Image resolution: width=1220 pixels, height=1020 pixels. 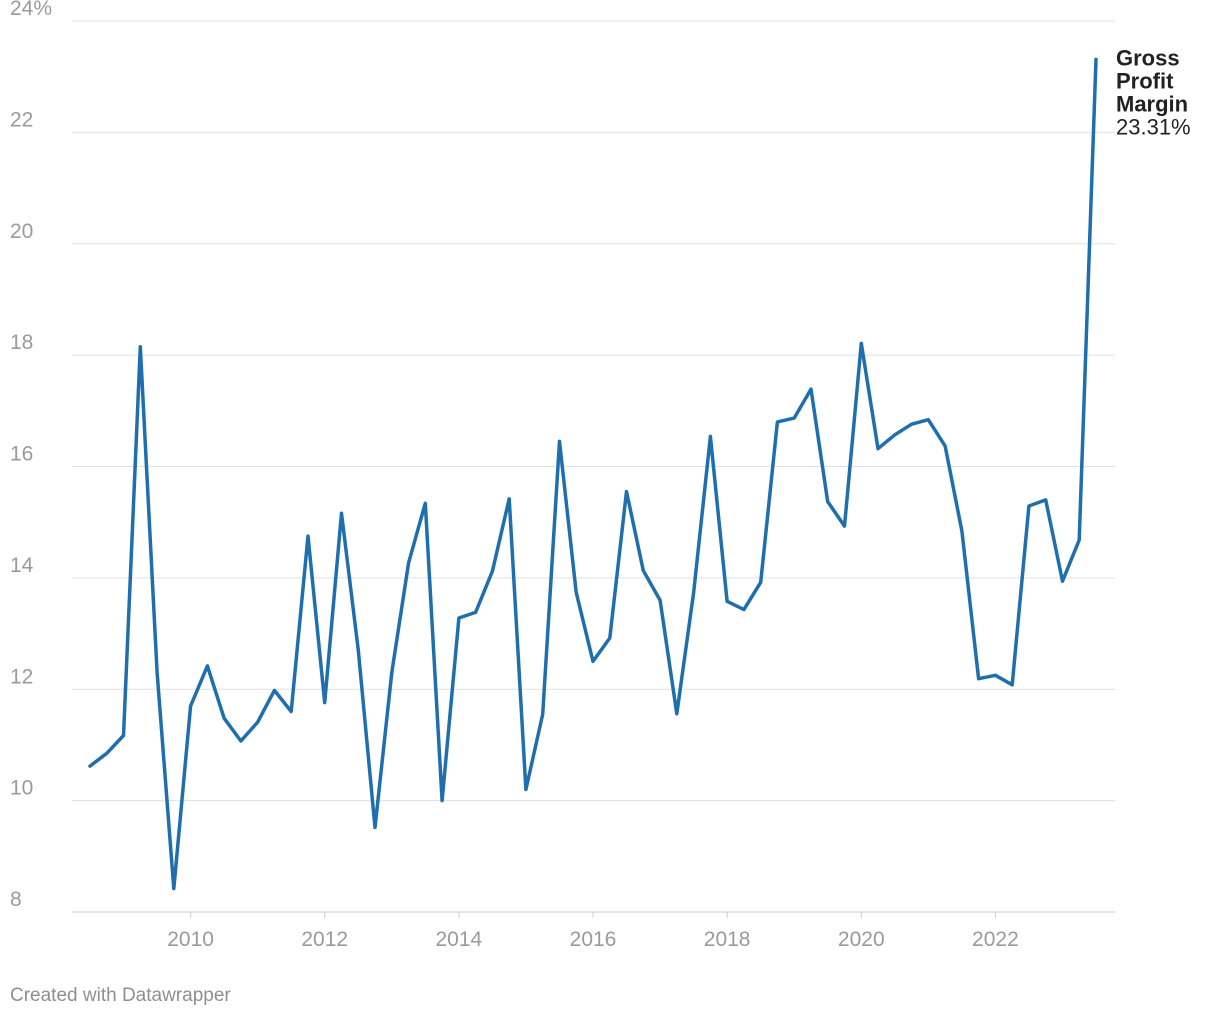 I want to click on y-axis-ticks: 24% 22 20 18 16 14 12 10 8, so click(x=31, y=455).